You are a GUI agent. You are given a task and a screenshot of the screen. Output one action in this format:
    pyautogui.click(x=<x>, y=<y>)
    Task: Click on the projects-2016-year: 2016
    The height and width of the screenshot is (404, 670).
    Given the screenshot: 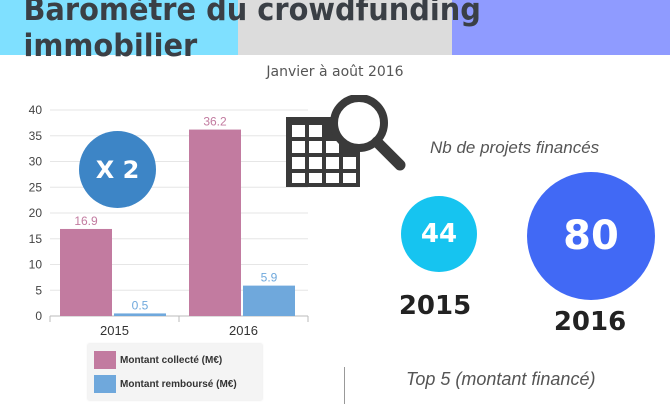 What is the action you would take?
    pyautogui.click(x=590, y=322)
    